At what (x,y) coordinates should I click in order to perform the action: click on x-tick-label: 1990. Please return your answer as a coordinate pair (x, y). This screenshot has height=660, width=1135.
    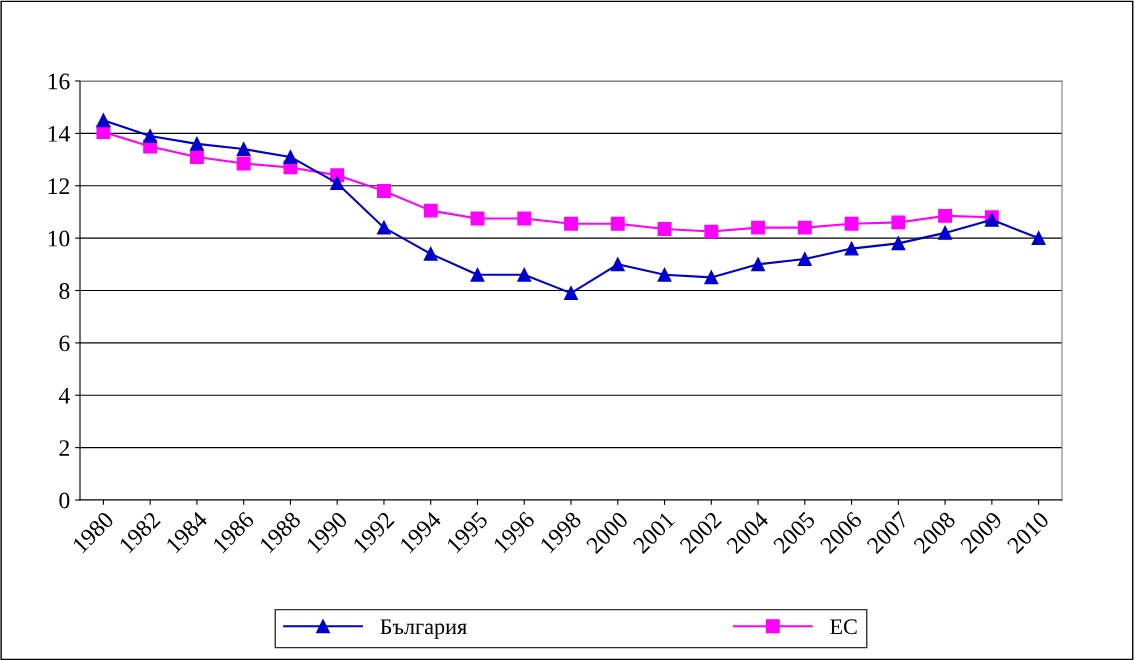
    Looking at the image, I should click on (327, 532).